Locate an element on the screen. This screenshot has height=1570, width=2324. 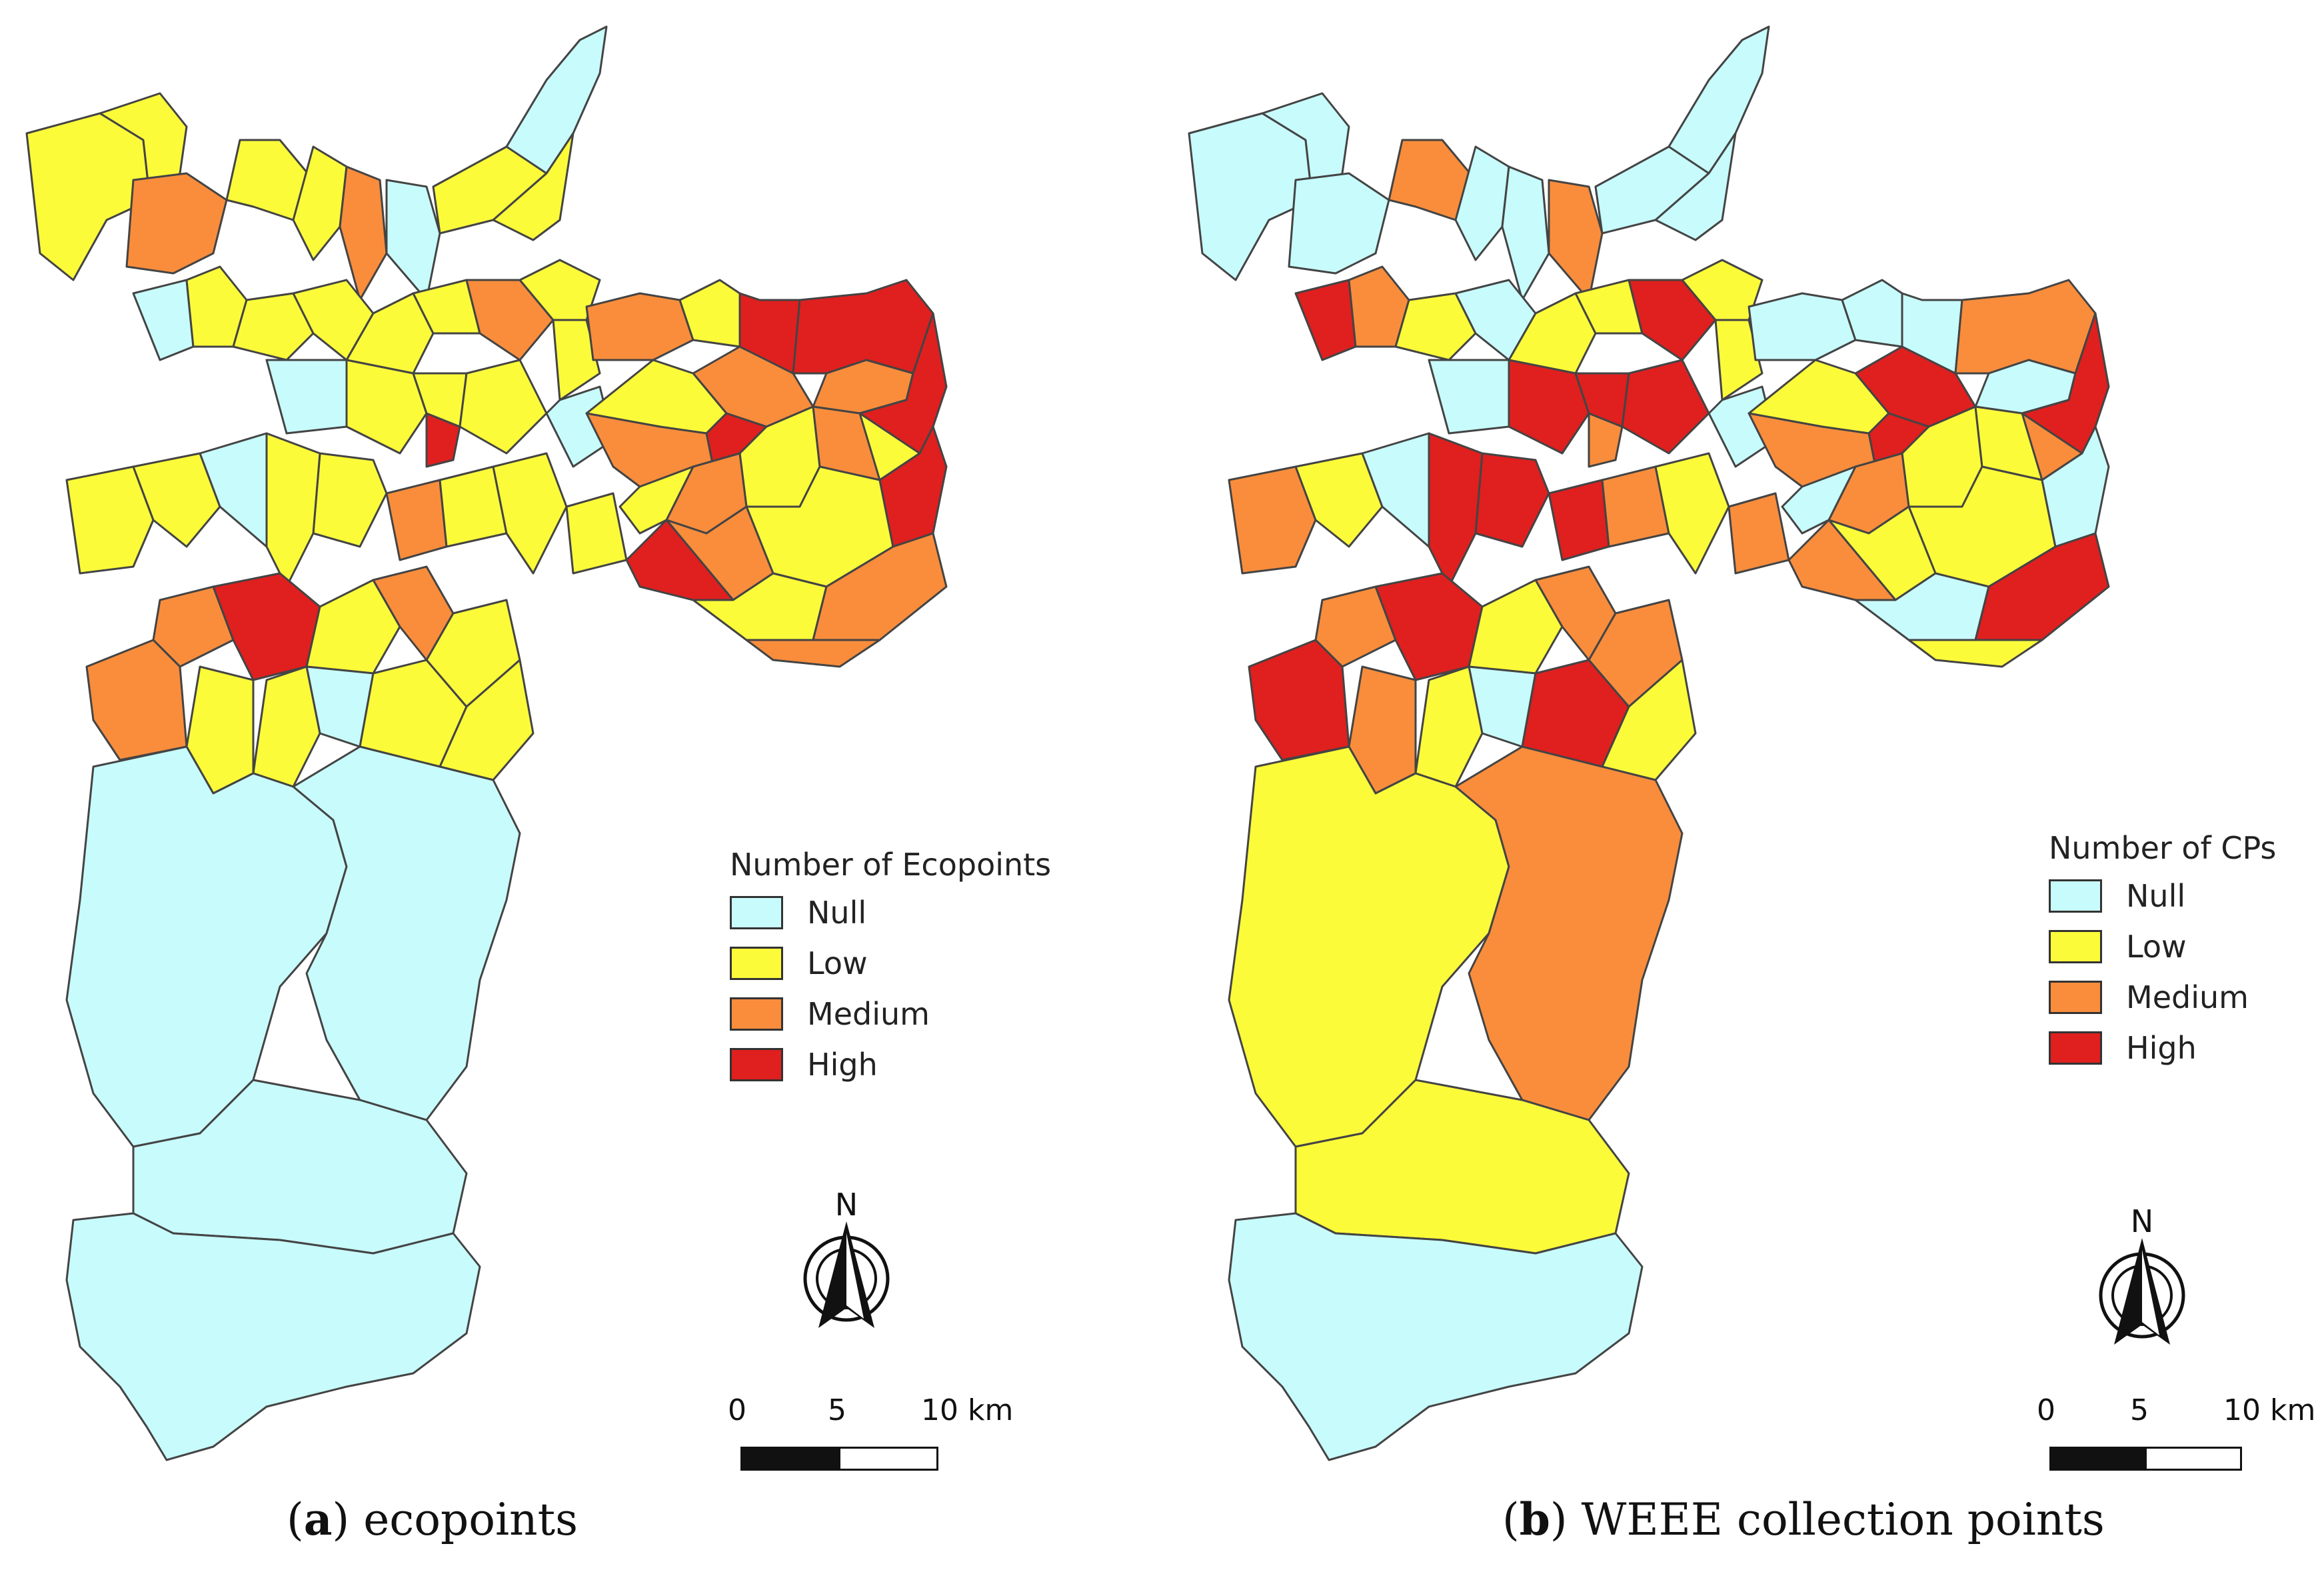
legend-item-high: High is located at coordinates (2162, 1048).